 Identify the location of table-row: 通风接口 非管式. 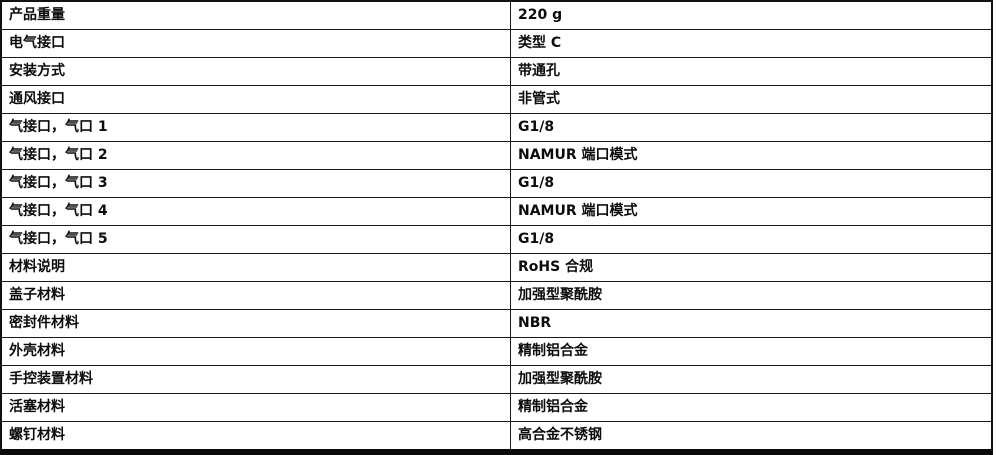
(496, 99).